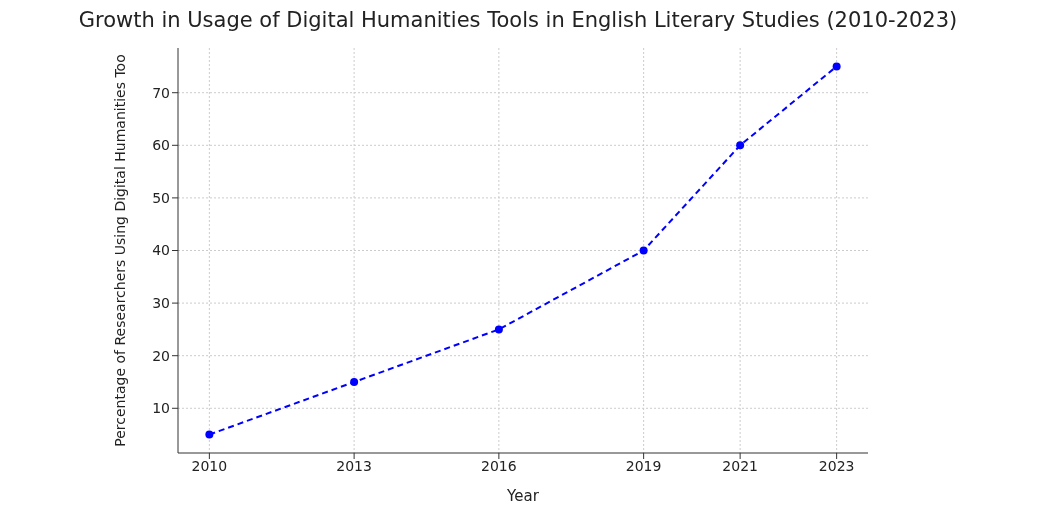 The image size is (1037, 525). What do you see at coordinates (209, 465) in the screenshot?
I see `x-tick-label: 2010` at bounding box center [209, 465].